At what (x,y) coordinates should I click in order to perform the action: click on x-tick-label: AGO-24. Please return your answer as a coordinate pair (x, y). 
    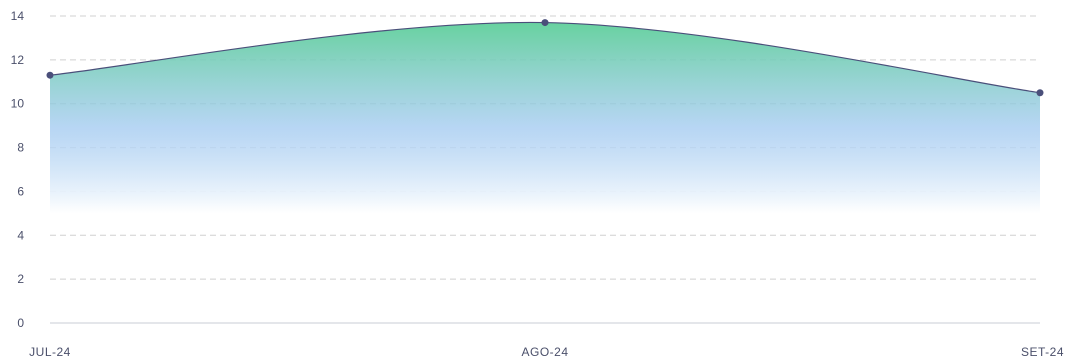
    Looking at the image, I should click on (544, 352).